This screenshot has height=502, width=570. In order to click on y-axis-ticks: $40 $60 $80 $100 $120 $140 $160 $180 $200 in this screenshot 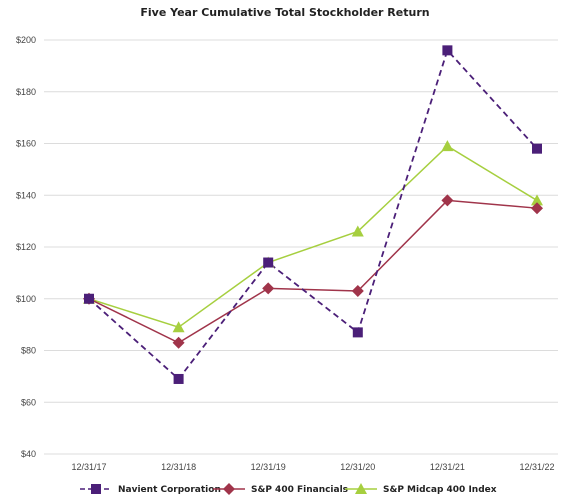, I will do `click(26, 247)`.